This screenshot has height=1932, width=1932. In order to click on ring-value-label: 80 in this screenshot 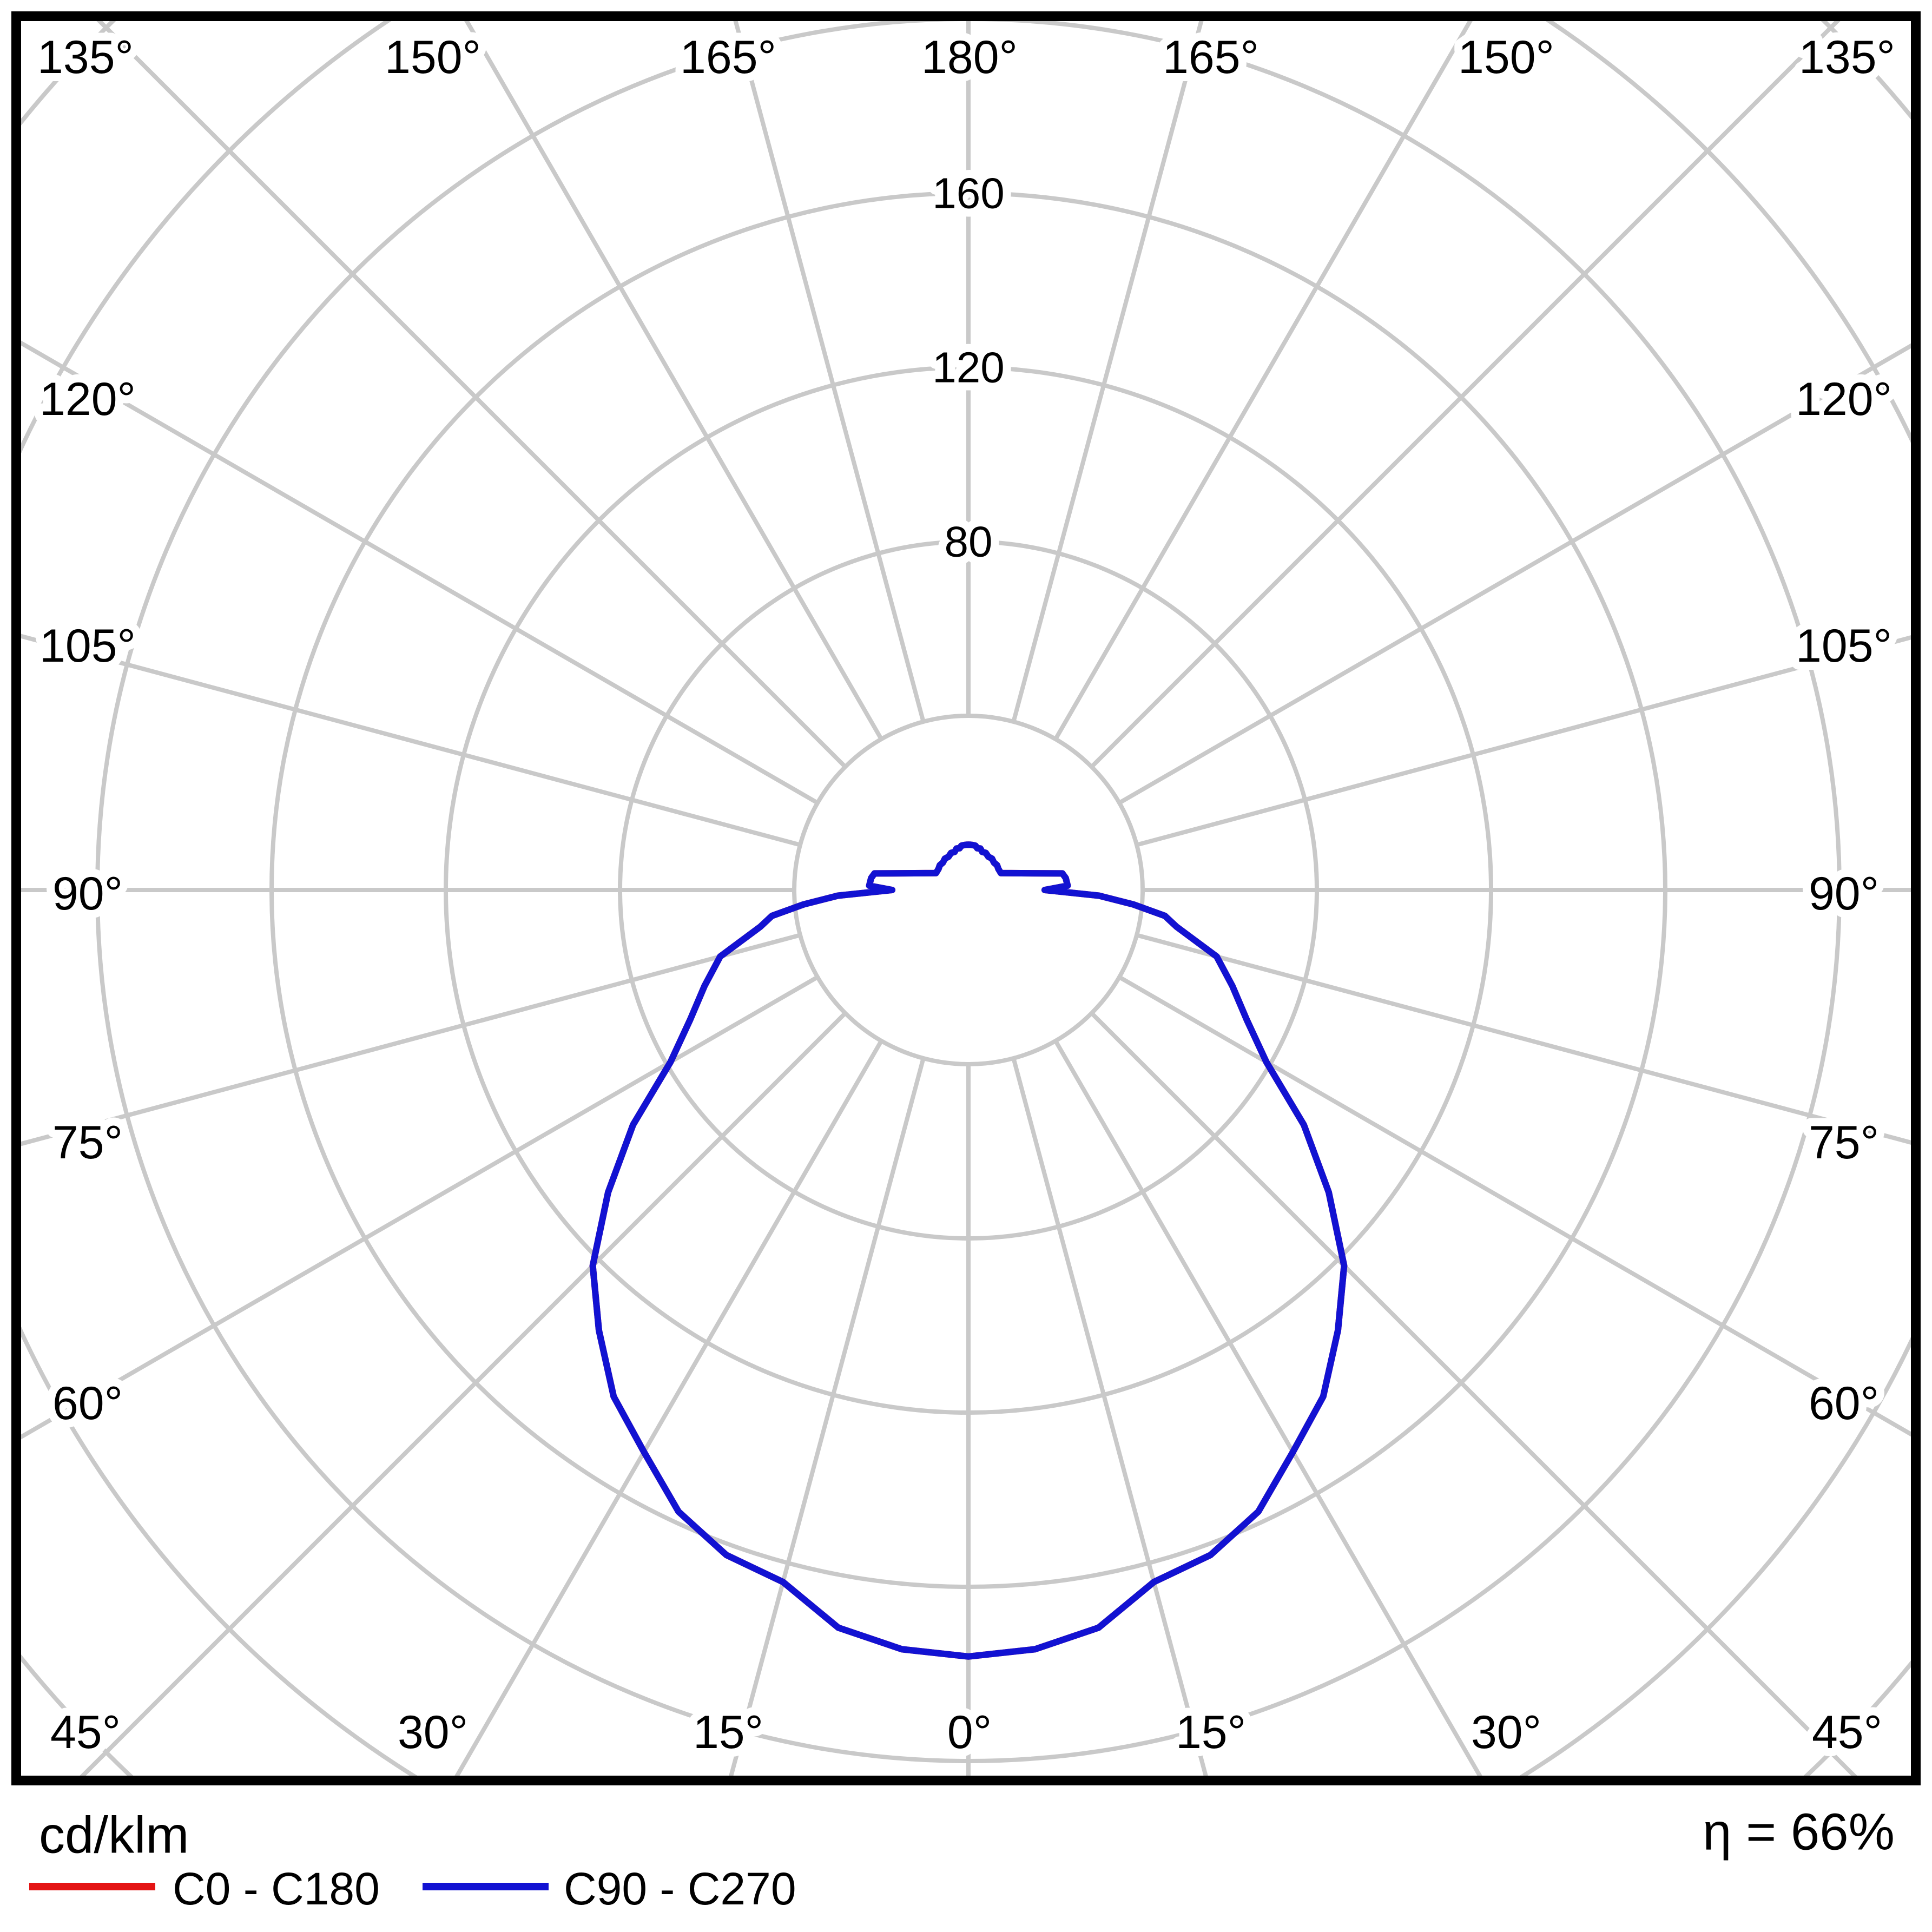, I will do `click(969, 542)`.